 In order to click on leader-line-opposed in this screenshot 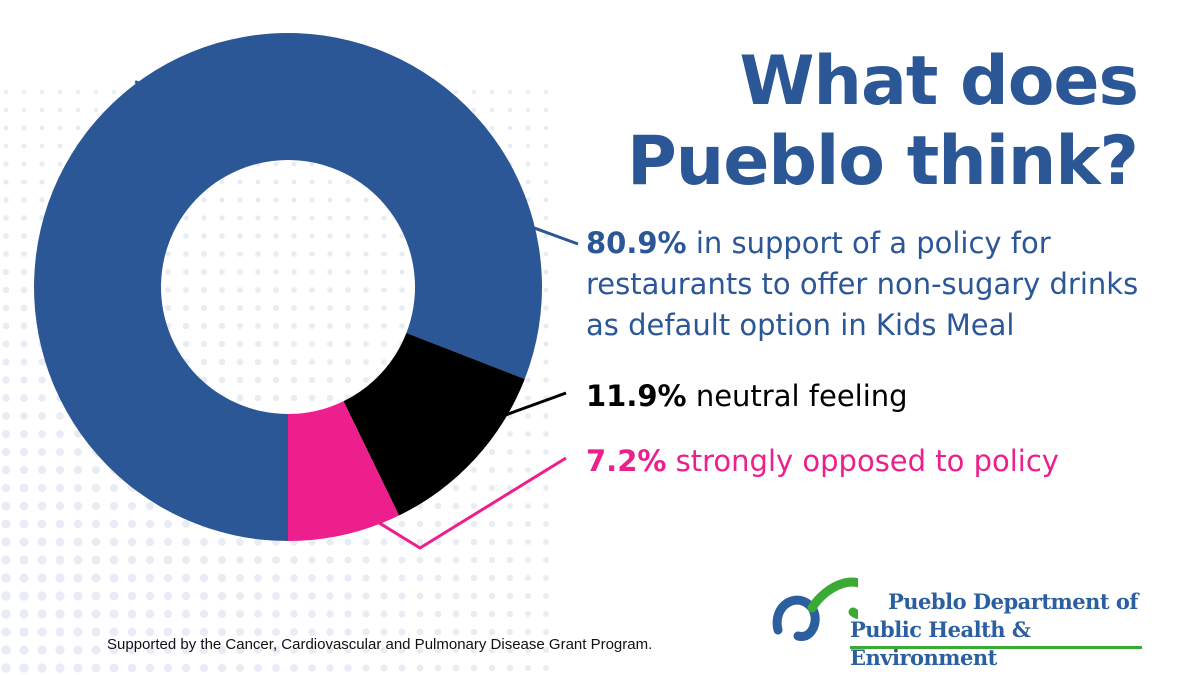, I will do `click(471, 503)`.